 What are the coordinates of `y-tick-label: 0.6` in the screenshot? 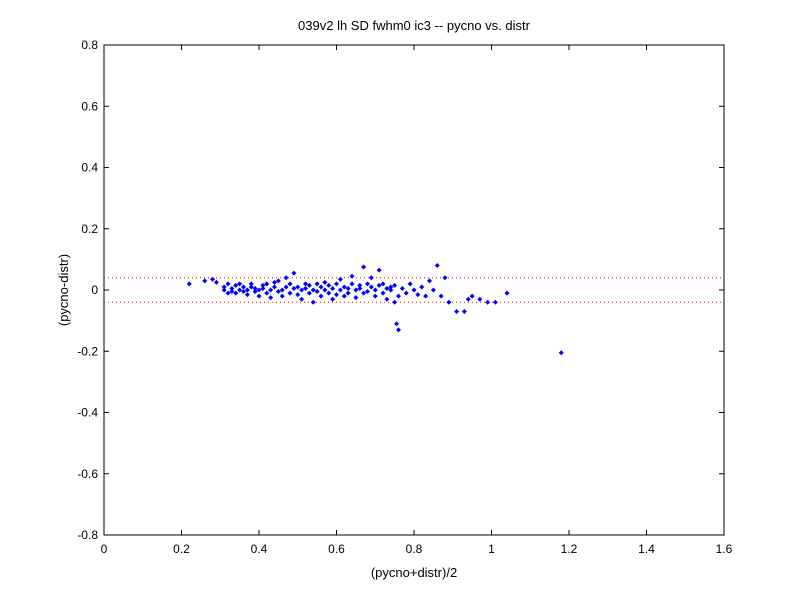 It's located at (89, 106).